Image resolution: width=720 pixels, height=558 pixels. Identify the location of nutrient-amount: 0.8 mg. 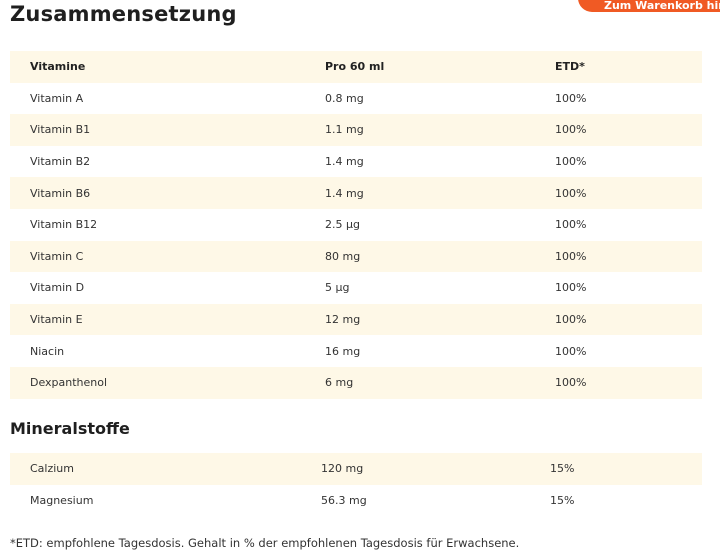
(344, 98).